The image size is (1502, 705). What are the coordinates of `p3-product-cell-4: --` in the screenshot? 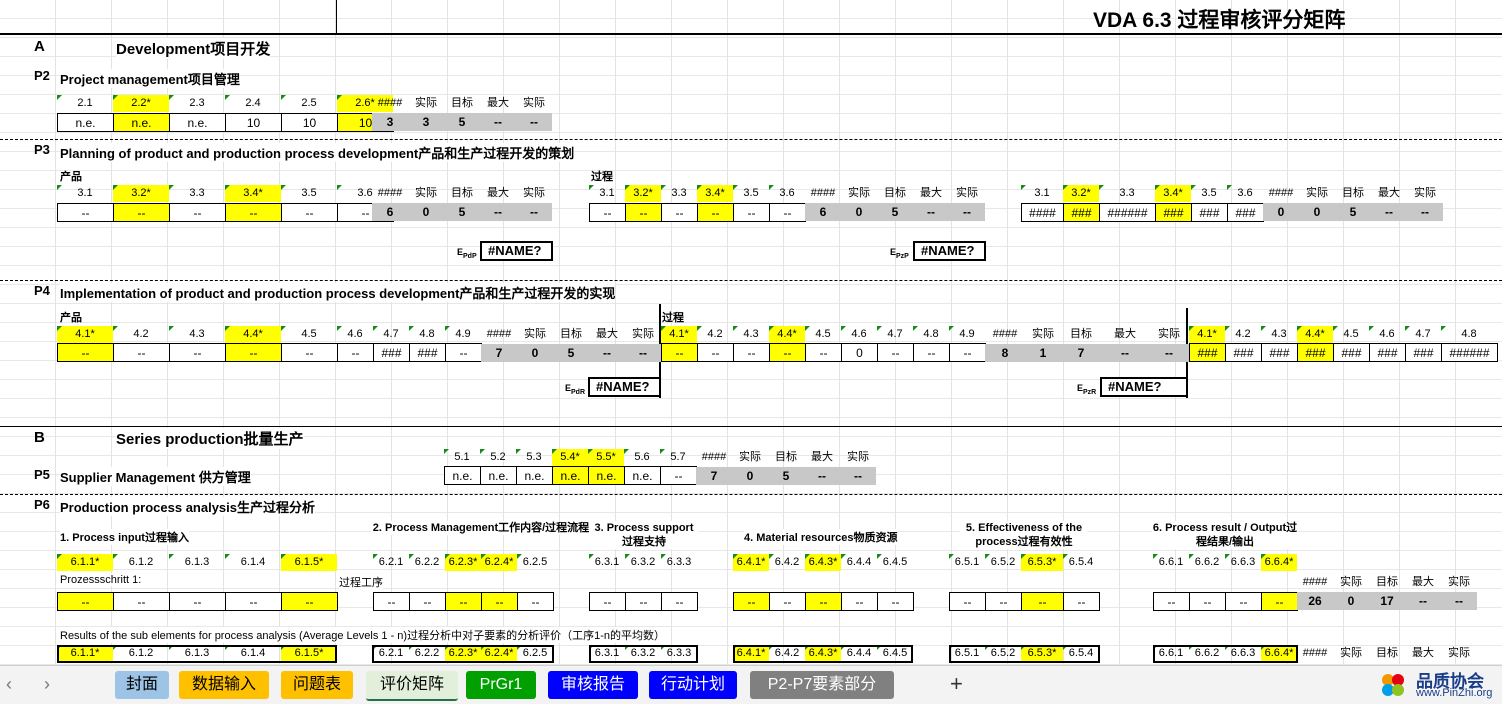 It's located at (309, 212).